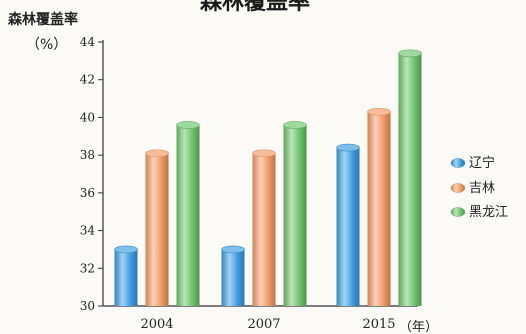  I want to click on y-axis-label: 森林覆盖率, so click(43, 19).